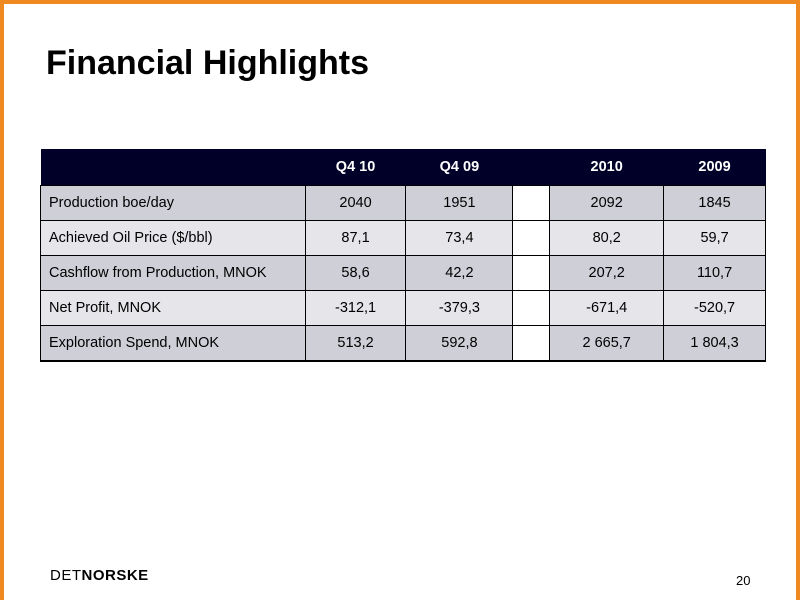 The width and height of the screenshot is (800, 600). What do you see at coordinates (173, 238) in the screenshot?
I see `row-label: Achieved Oil Price ($/bbl)` at bounding box center [173, 238].